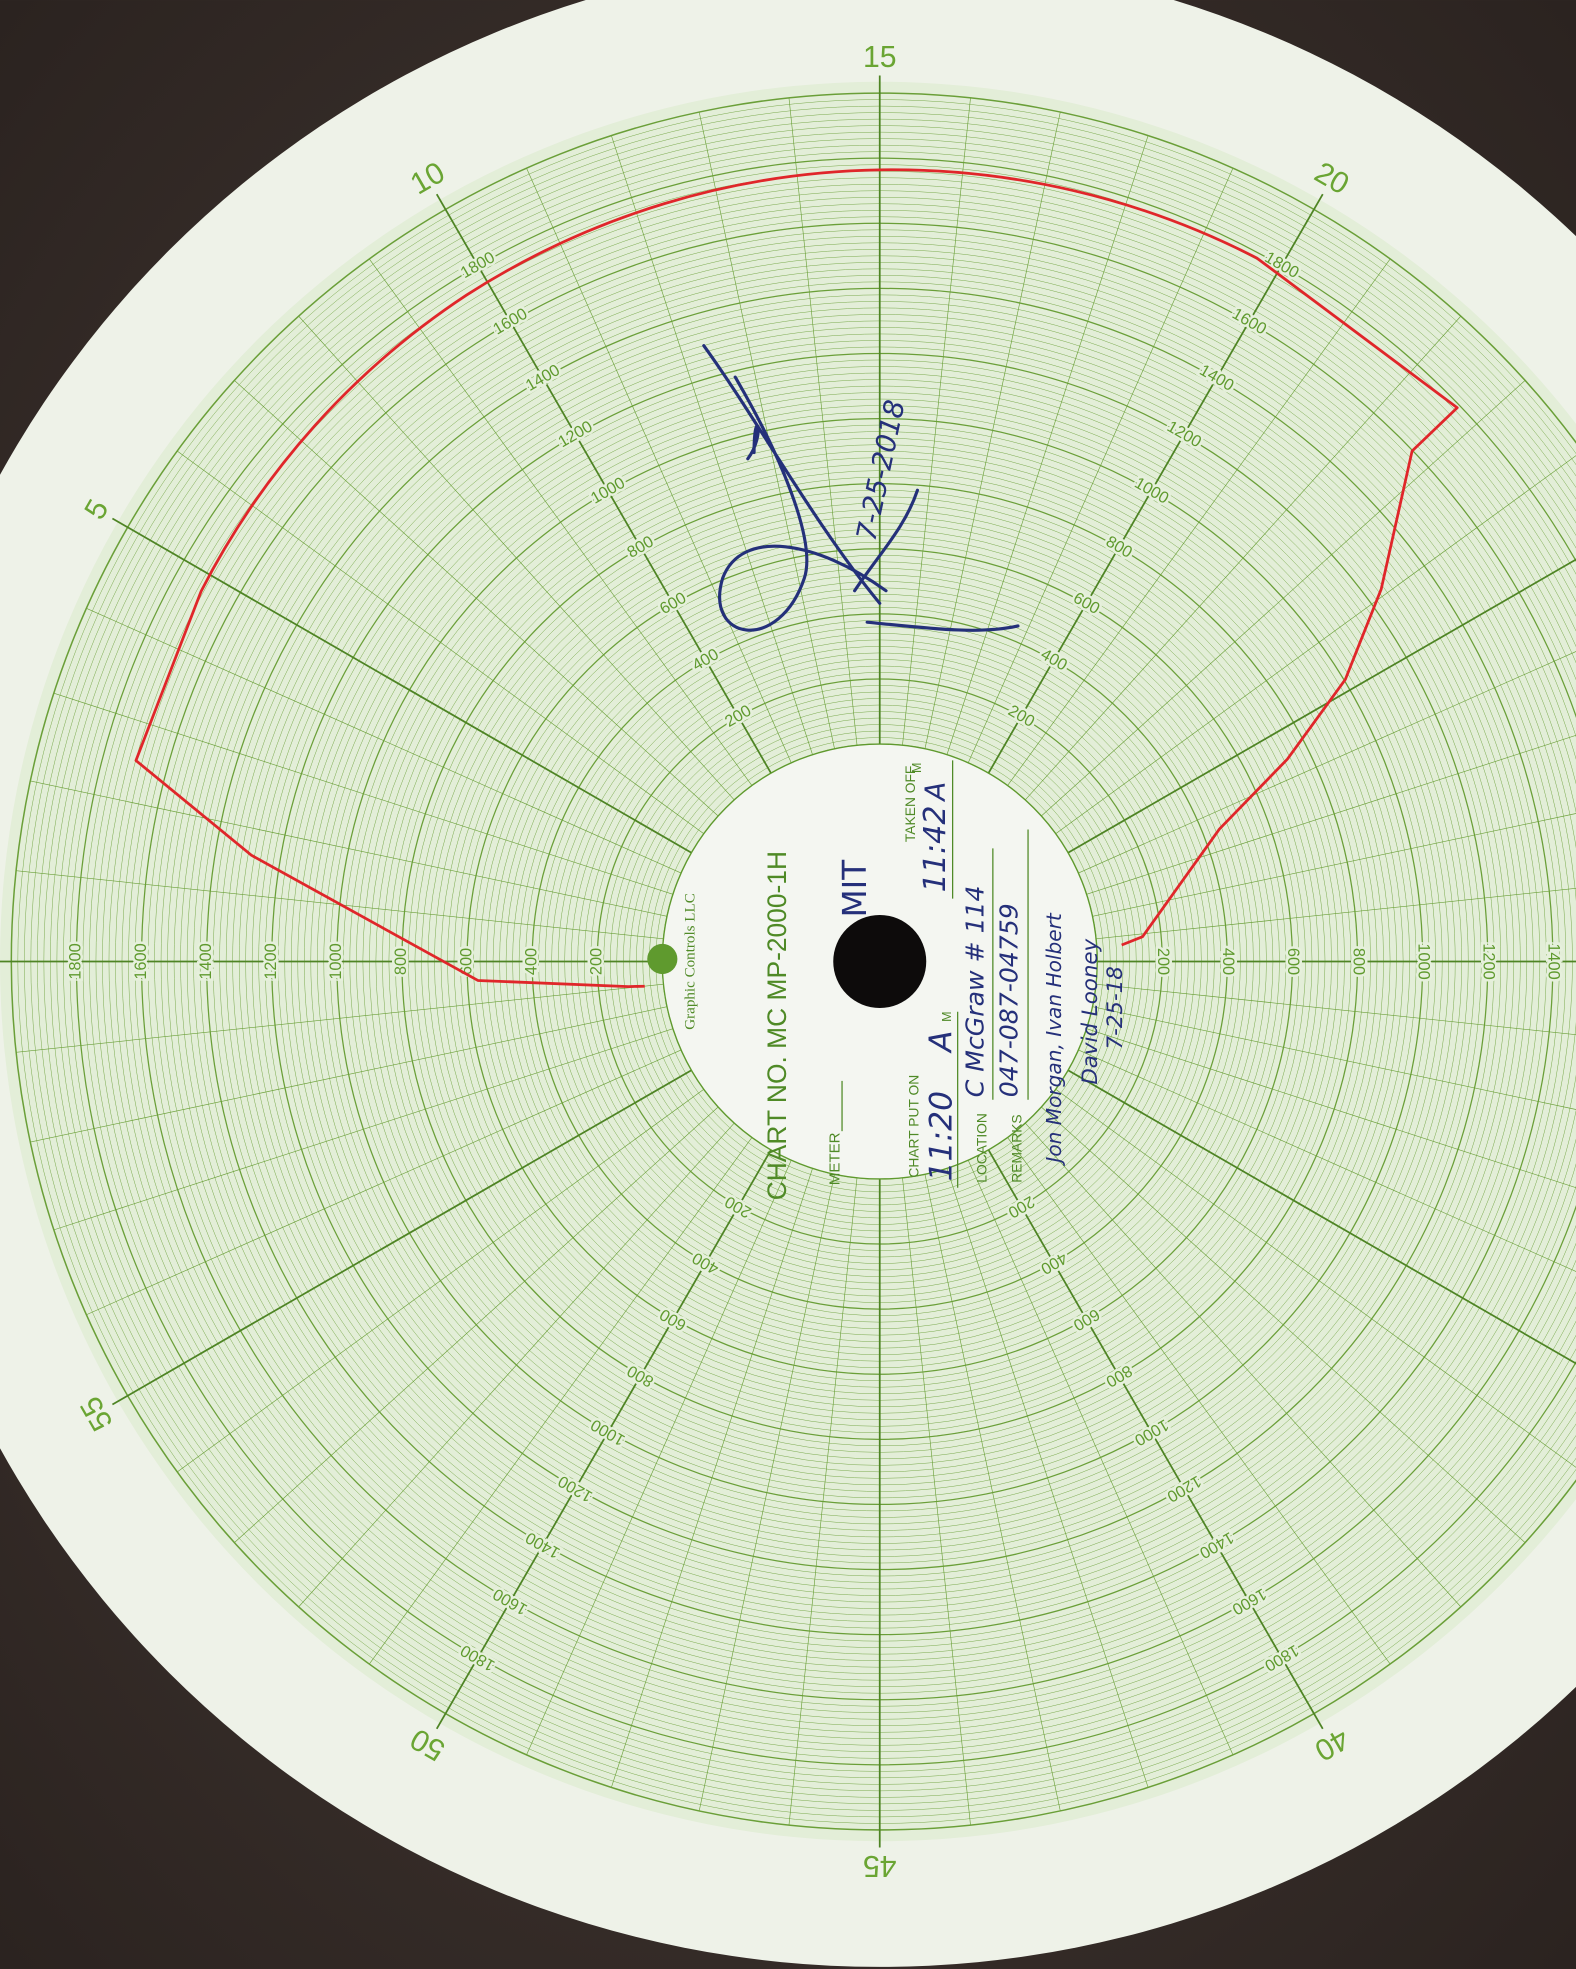 Image resolution: width=1576 pixels, height=1969 pixels. Describe the element at coordinates (1293, 961) in the screenshot. I see `r-tick-label: 600` at that location.